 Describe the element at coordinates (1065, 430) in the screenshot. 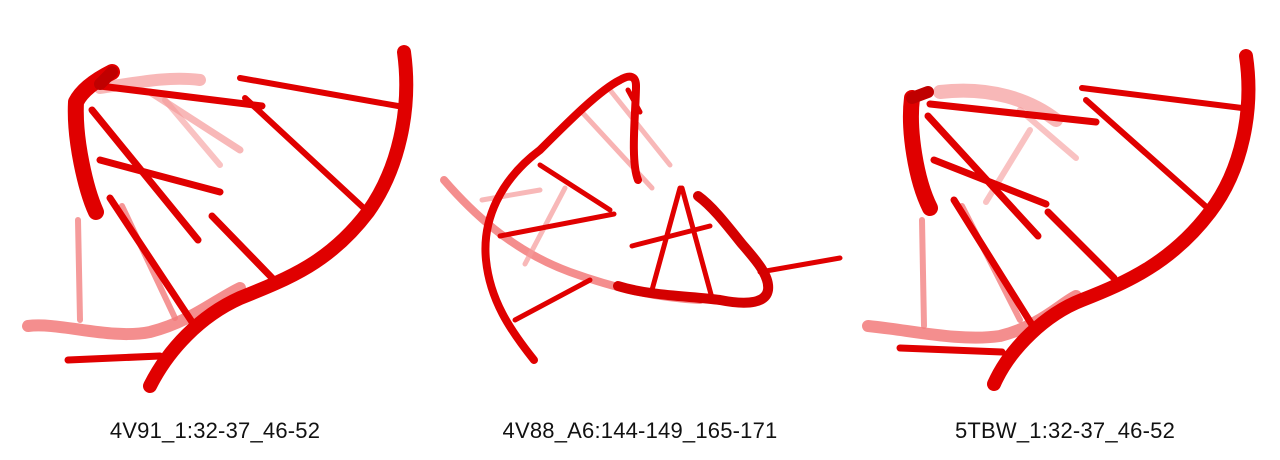

I see `structure-caption: 5TBW_1:32-37_46-52` at that location.